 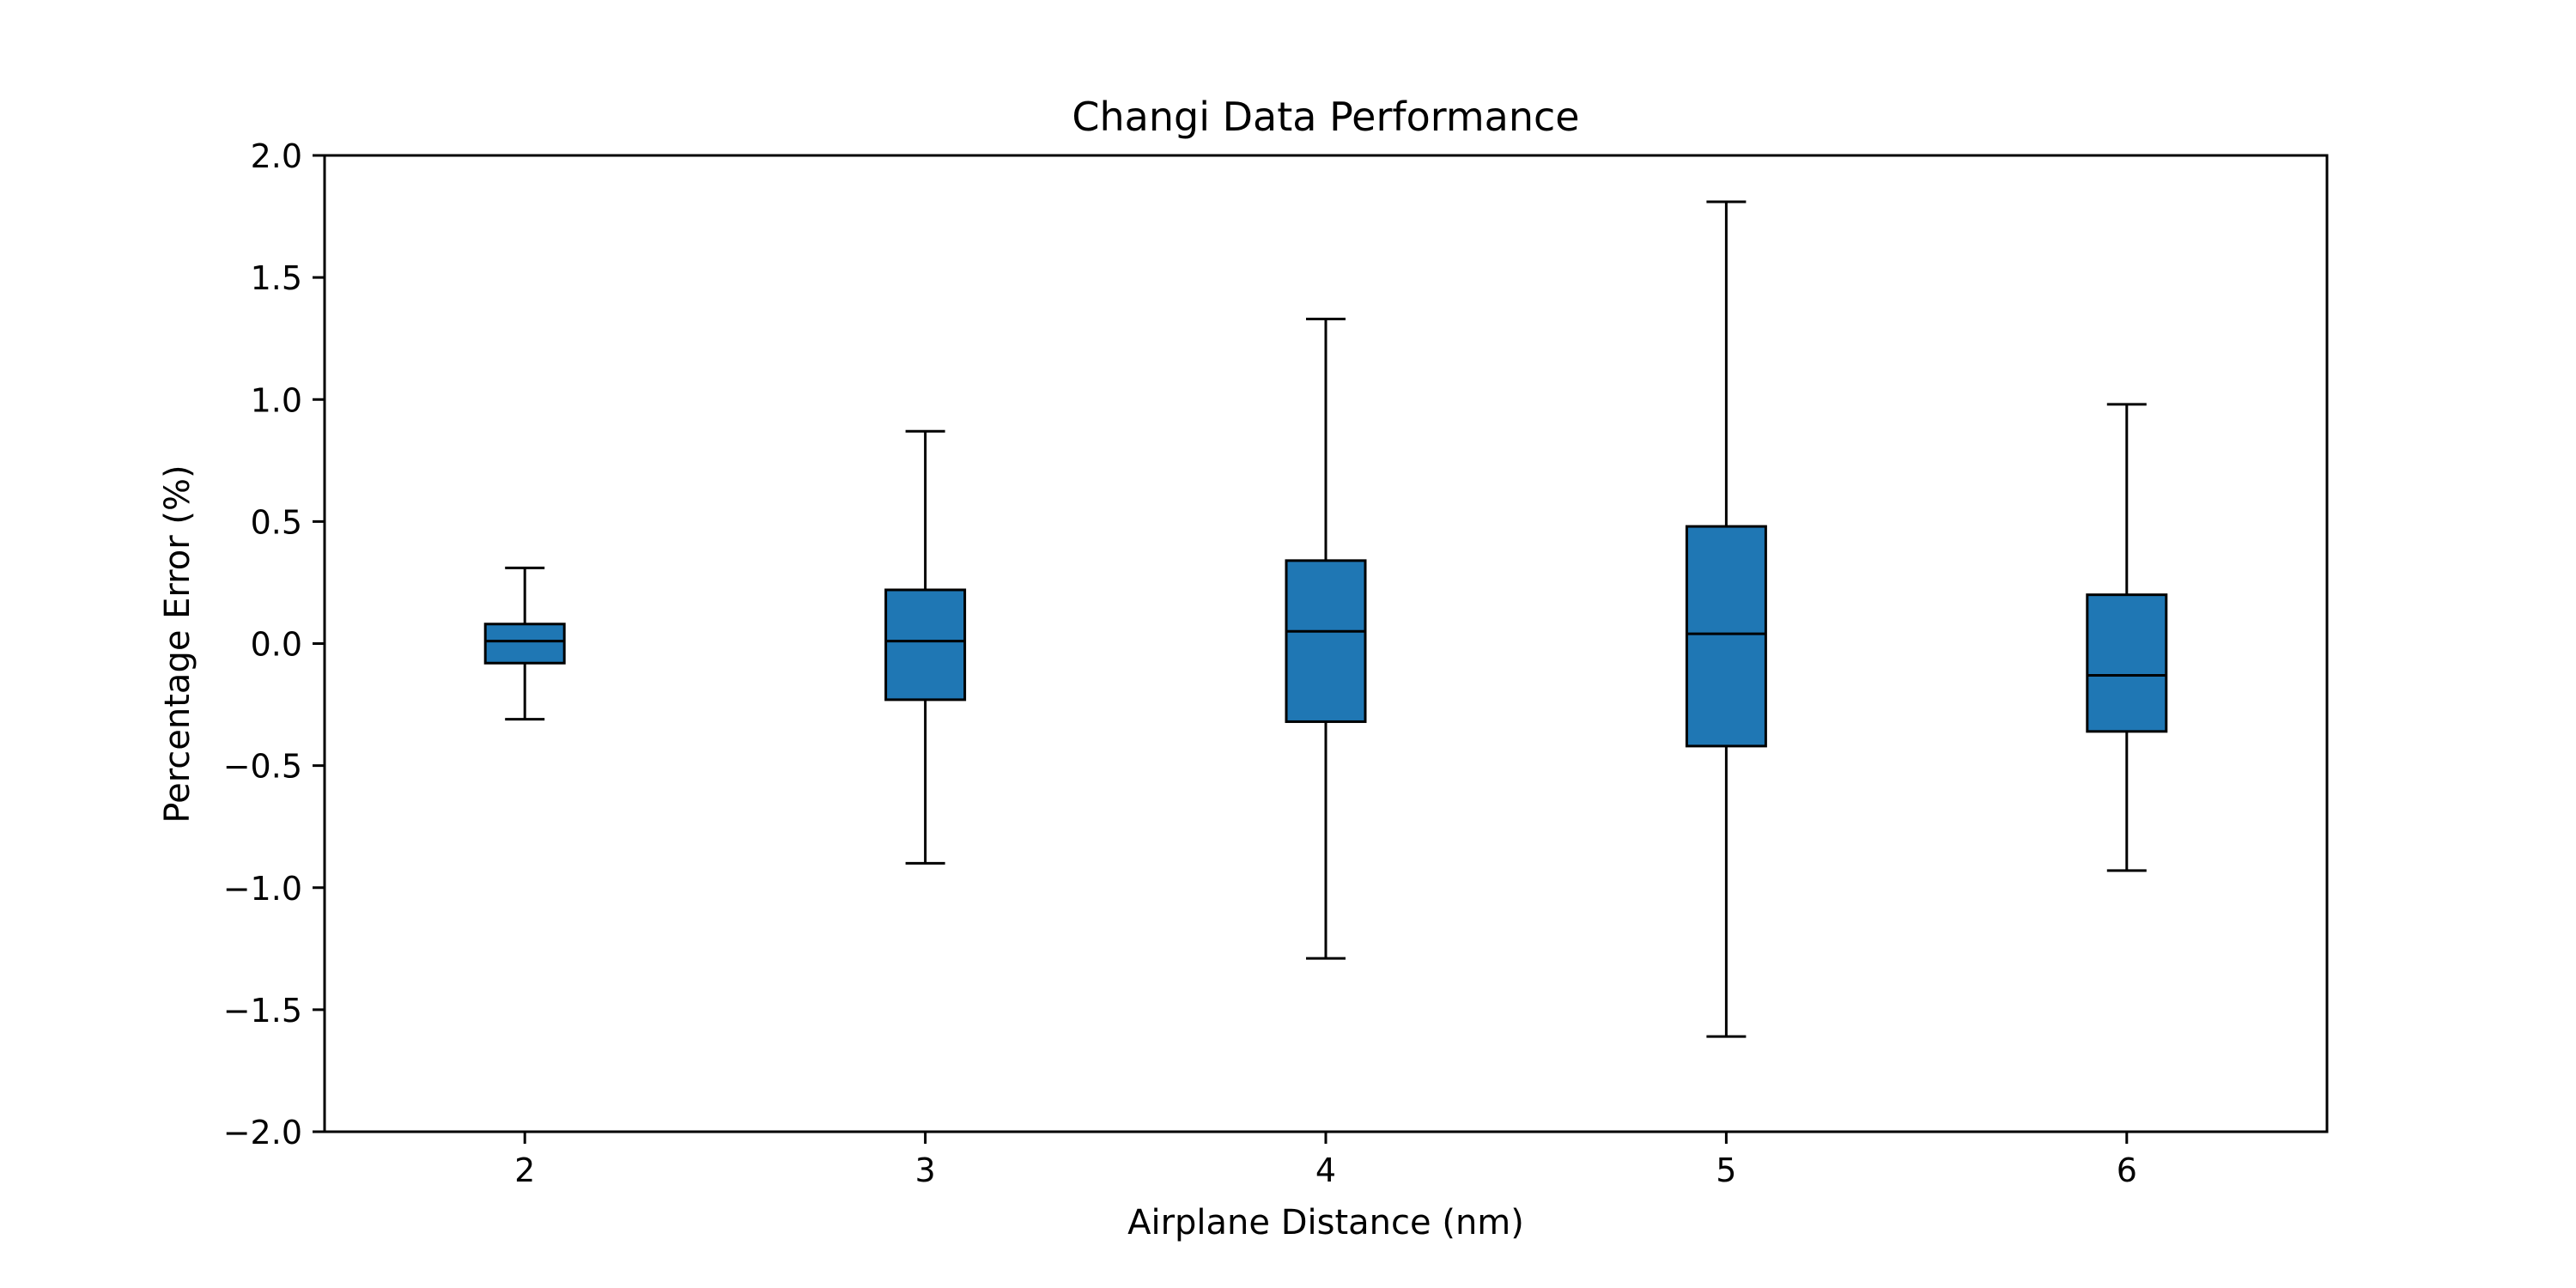 I want to click on x-axis-label: Airplane Distance (nm), so click(x=1325, y=1222).